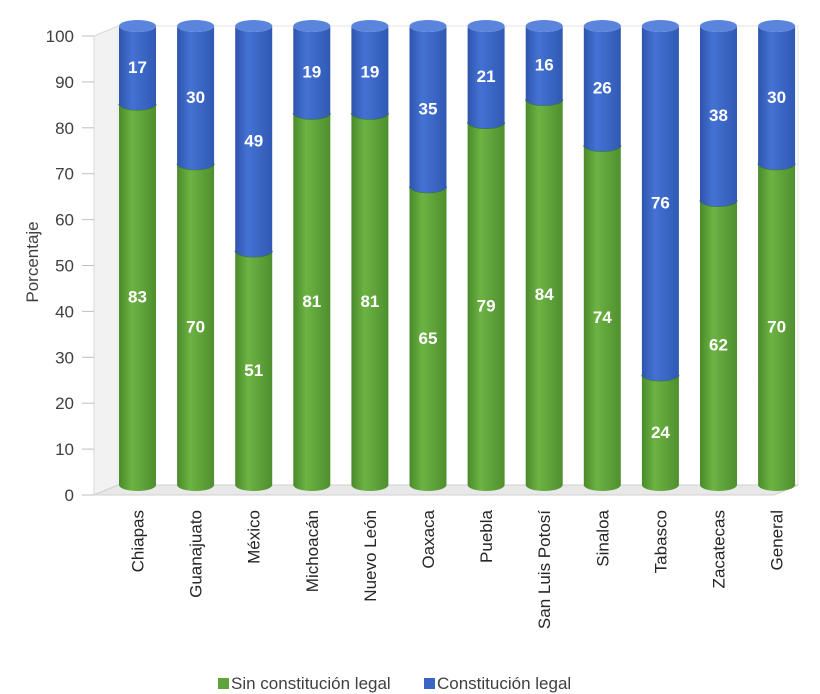  I want to click on category-label: Guanajuato, so click(196, 554).